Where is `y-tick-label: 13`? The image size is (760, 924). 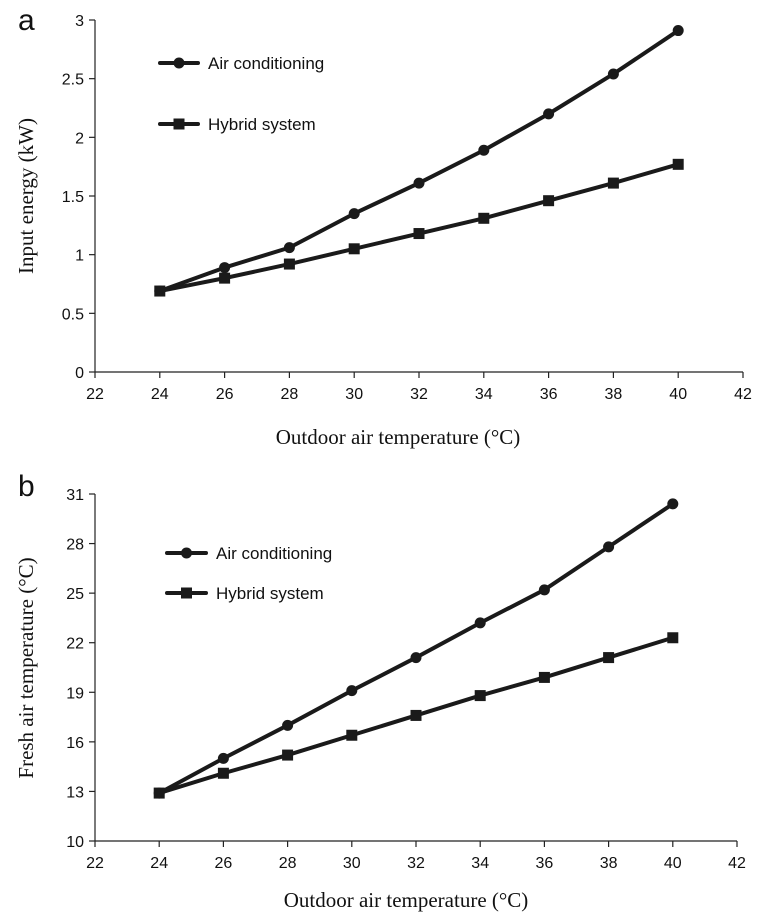 y-tick-label: 13 is located at coordinates (75, 792).